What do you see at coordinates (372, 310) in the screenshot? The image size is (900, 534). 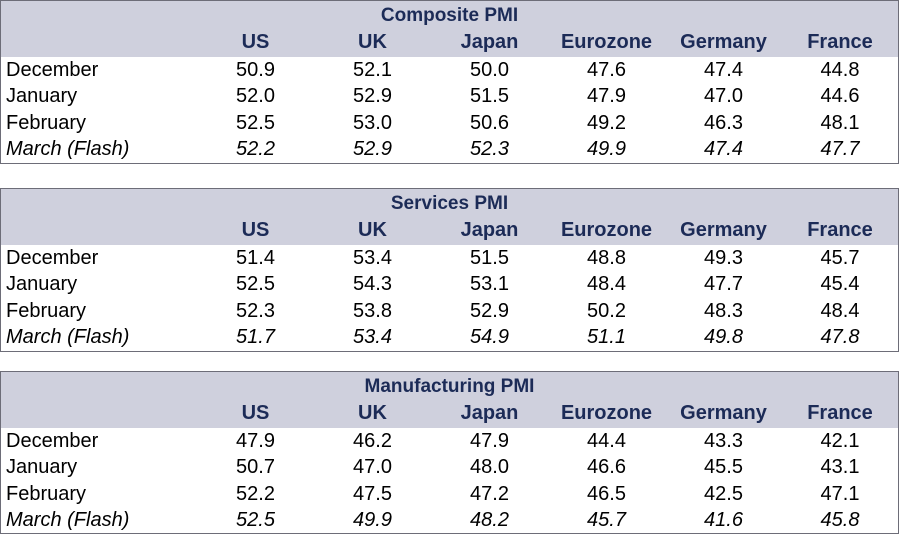 I see `cell-value: 53.8` at bounding box center [372, 310].